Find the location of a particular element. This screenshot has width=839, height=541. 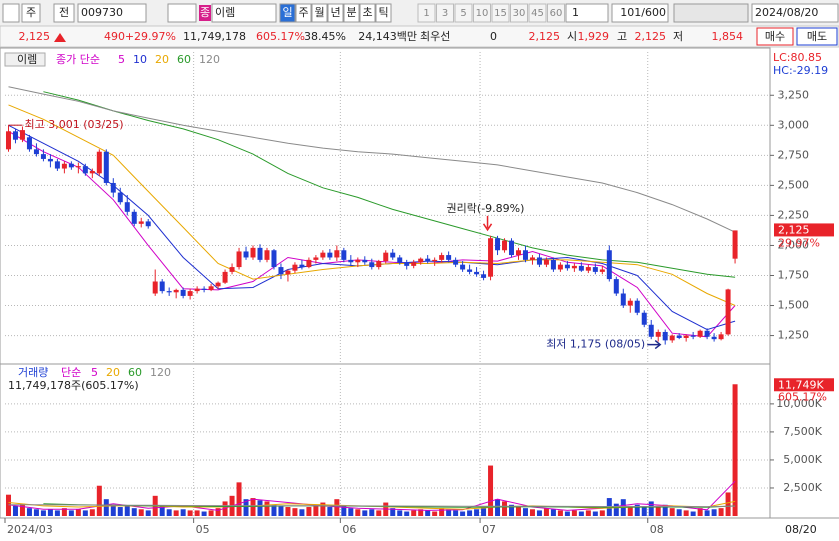

annotation-arrow is located at coordinates (654, 344).